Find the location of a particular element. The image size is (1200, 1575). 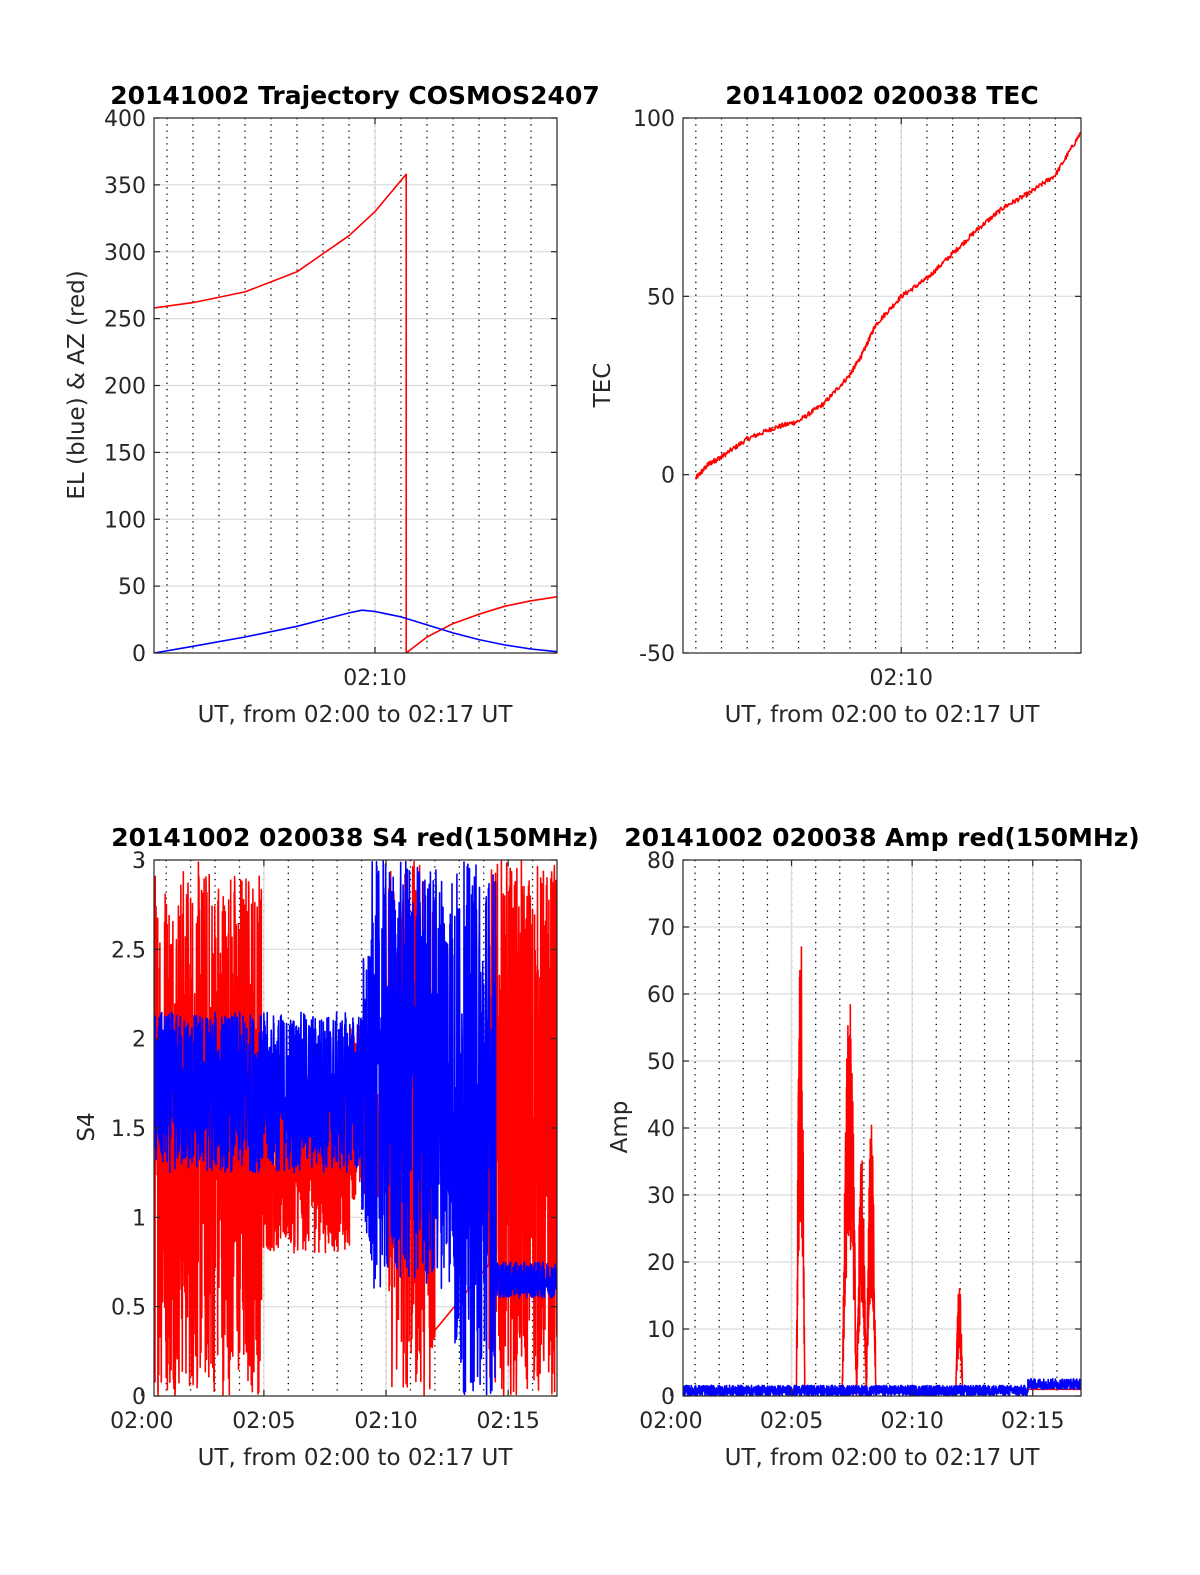

y-tick-label: 30 is located at coordinates (661, 1196).